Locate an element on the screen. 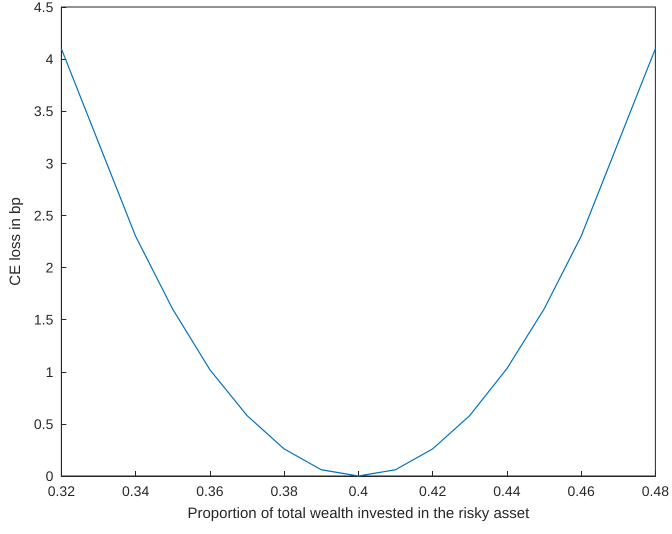 The image size is (672, 534). y-tick-label: 0.5 is located at coordinates (44, 424).